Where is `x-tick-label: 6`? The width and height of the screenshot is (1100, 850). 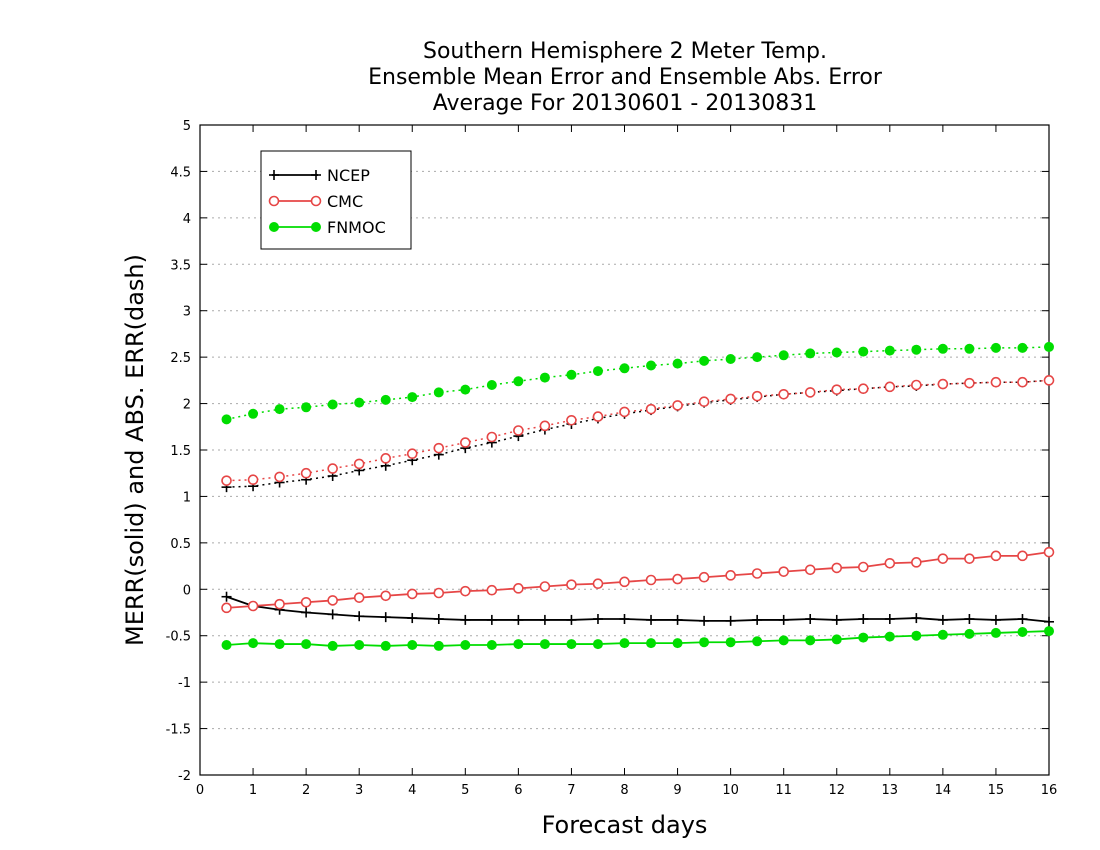
x-tick-label: 6 is located at coordinates (518, 790).